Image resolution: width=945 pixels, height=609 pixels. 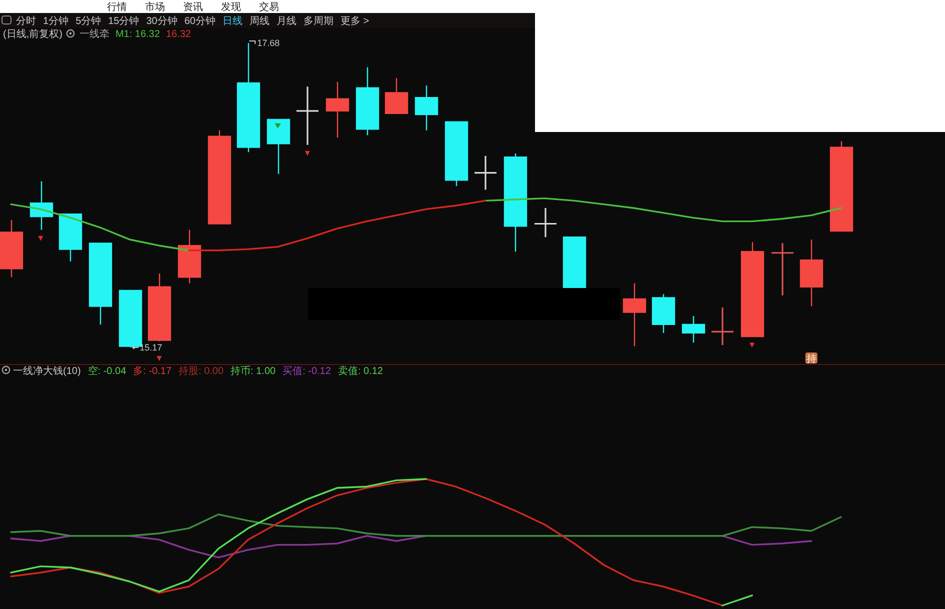 What do you see at coordinates (89, 21) in the screenshot?
I see `text: 5分钟` at bounding box center [89, 21].